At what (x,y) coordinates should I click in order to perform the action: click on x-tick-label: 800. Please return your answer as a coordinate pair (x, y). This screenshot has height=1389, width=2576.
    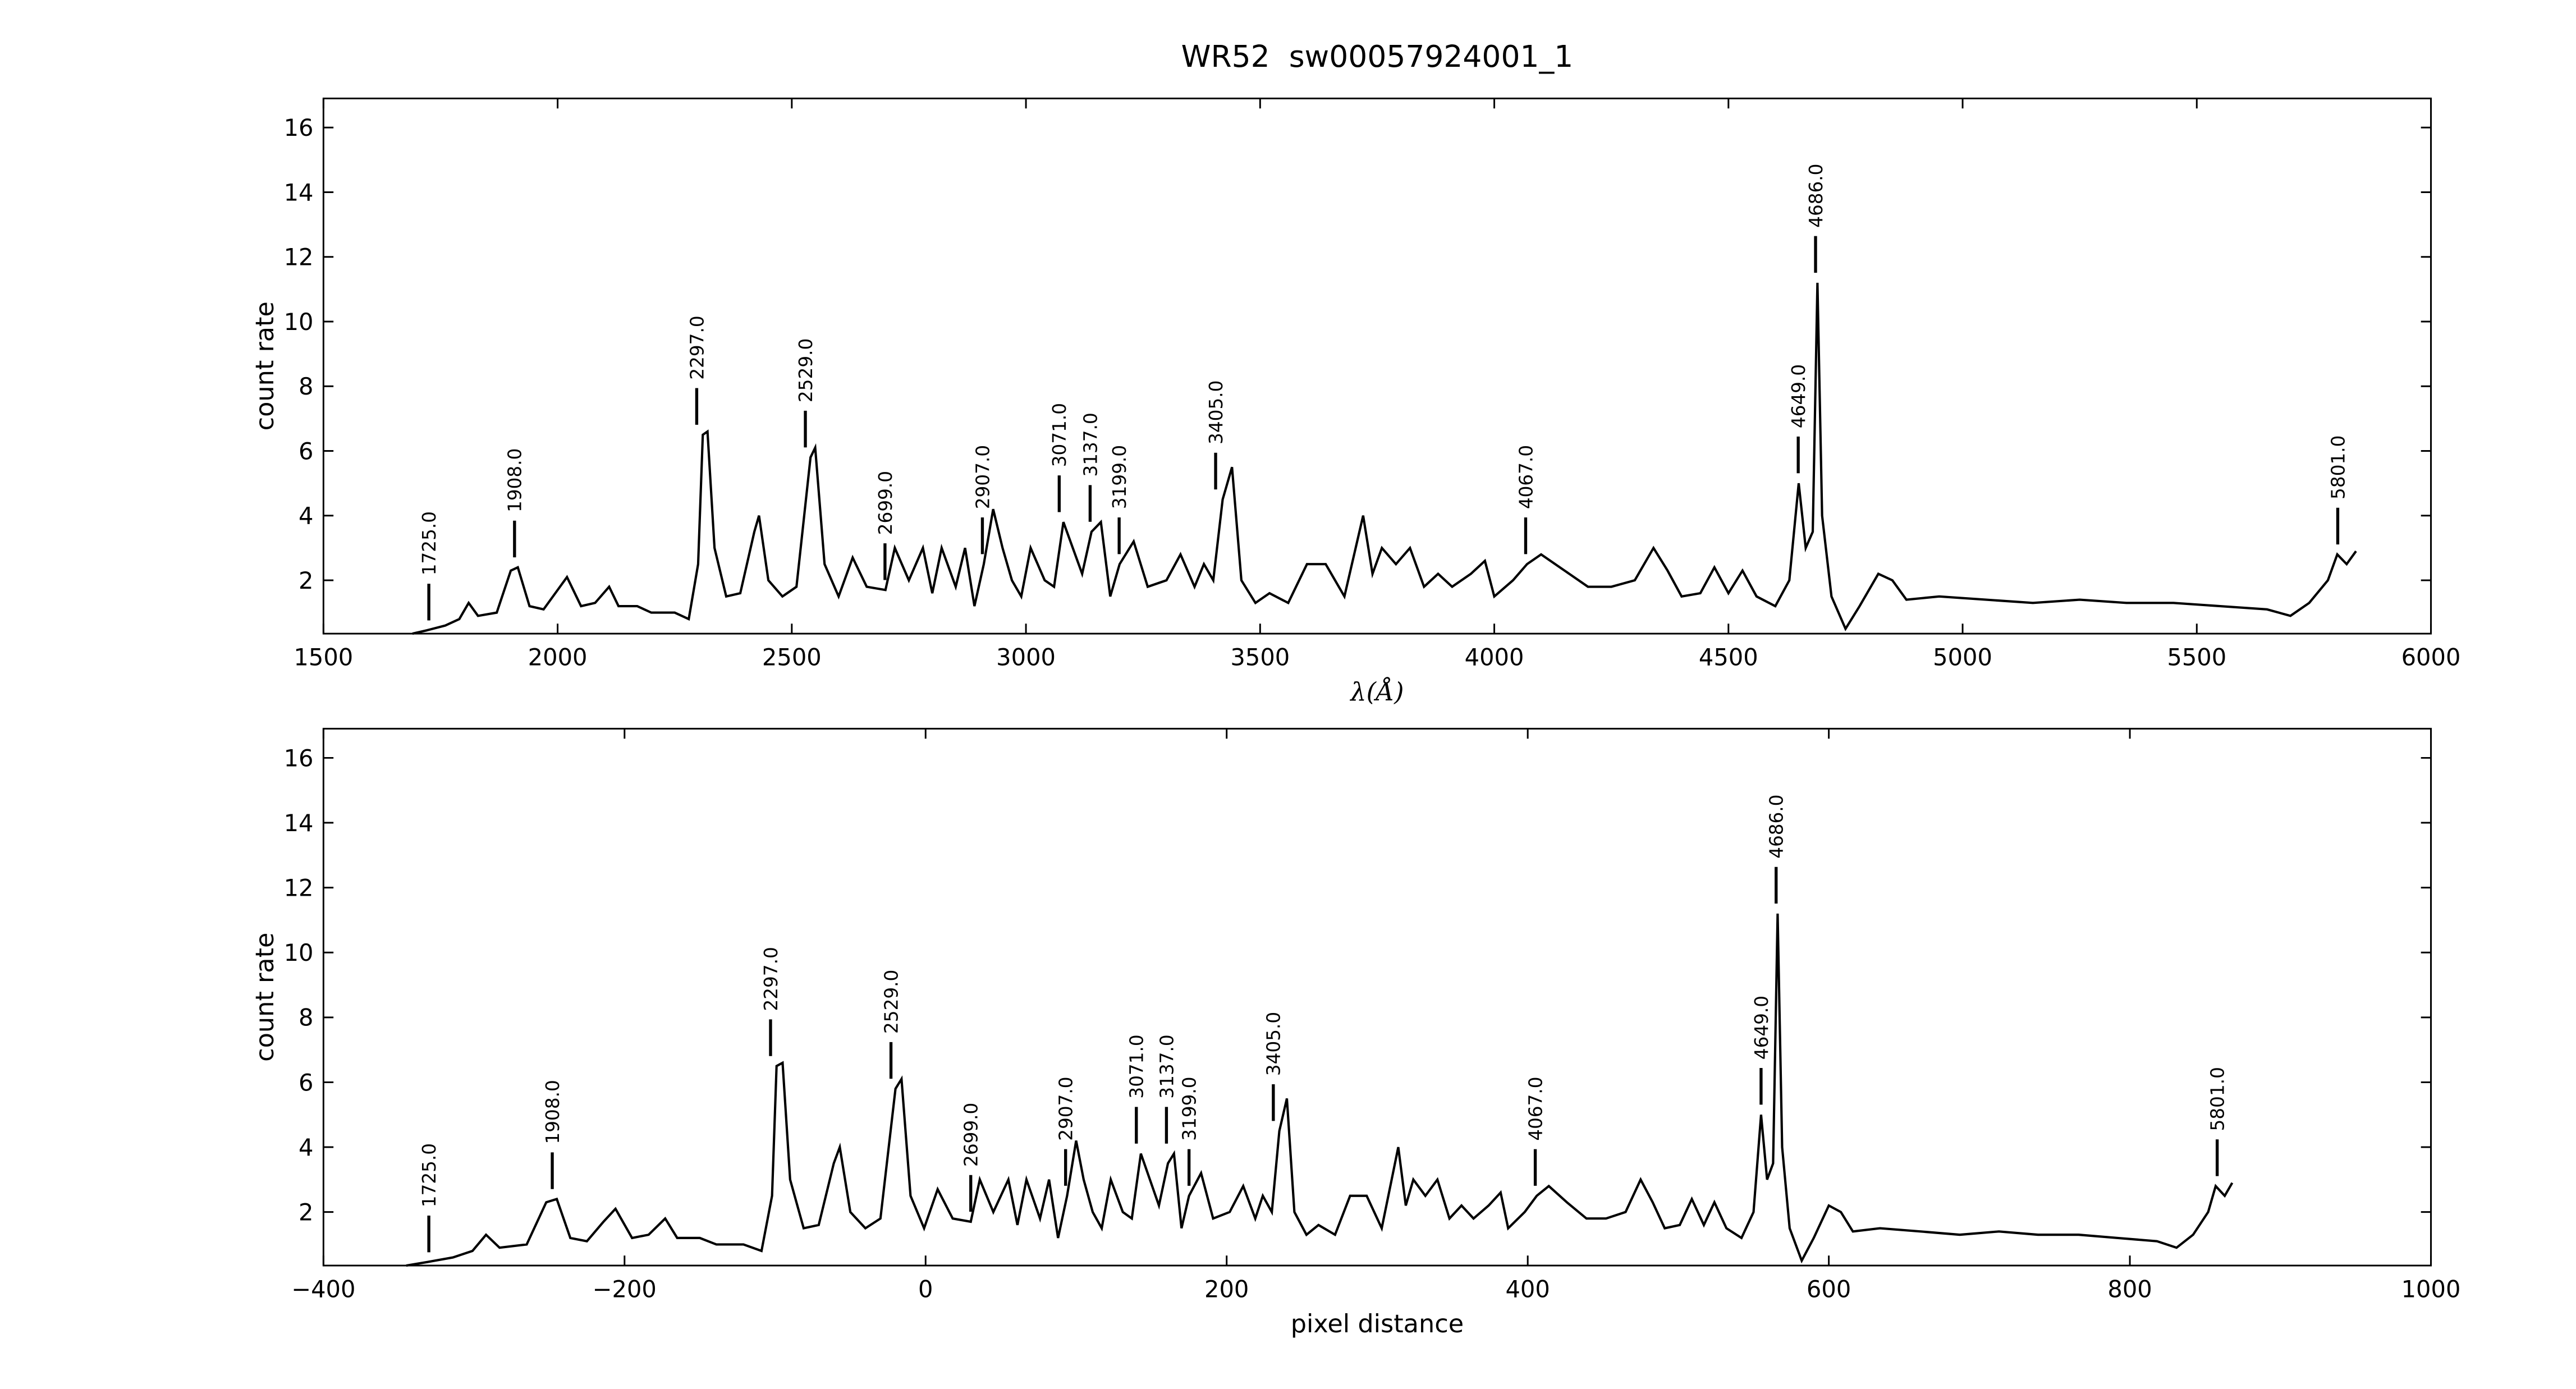
    Looking at the image, I should click on (2129, 1289).